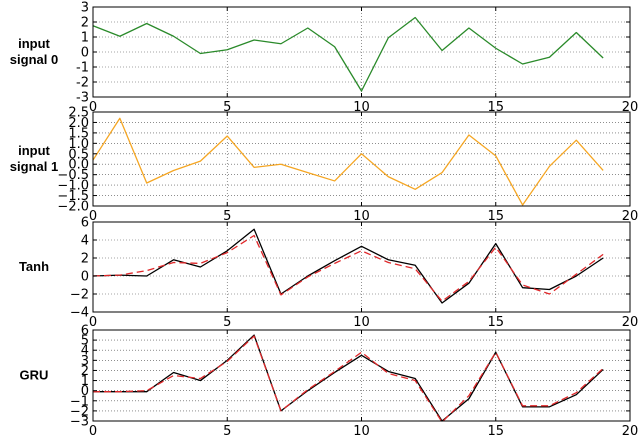 This screenshot has width=640, height=441. Describe the element at coordinates (73, 207) in the screenshot. I see `y-tick-label: −2.0` at that location.